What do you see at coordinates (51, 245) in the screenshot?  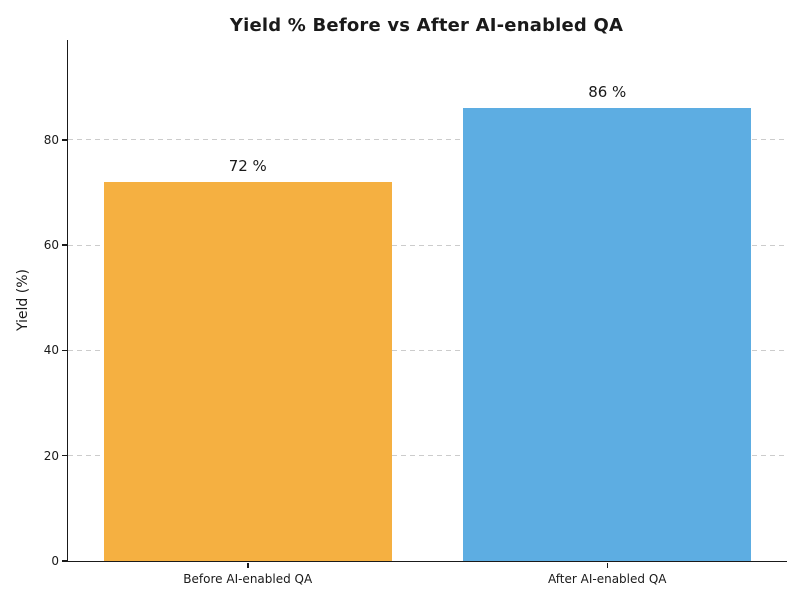 I see `y-tick-label: 60` at bounding box center [51, 245].